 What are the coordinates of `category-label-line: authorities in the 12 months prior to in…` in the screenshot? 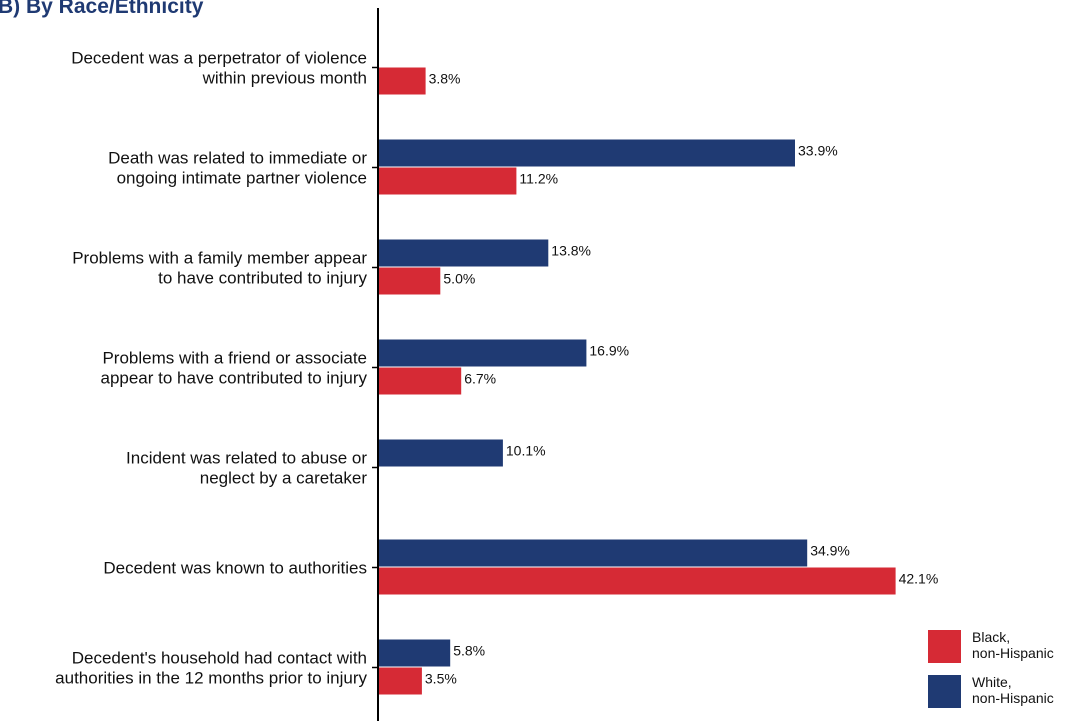 It's located at (211, 678).